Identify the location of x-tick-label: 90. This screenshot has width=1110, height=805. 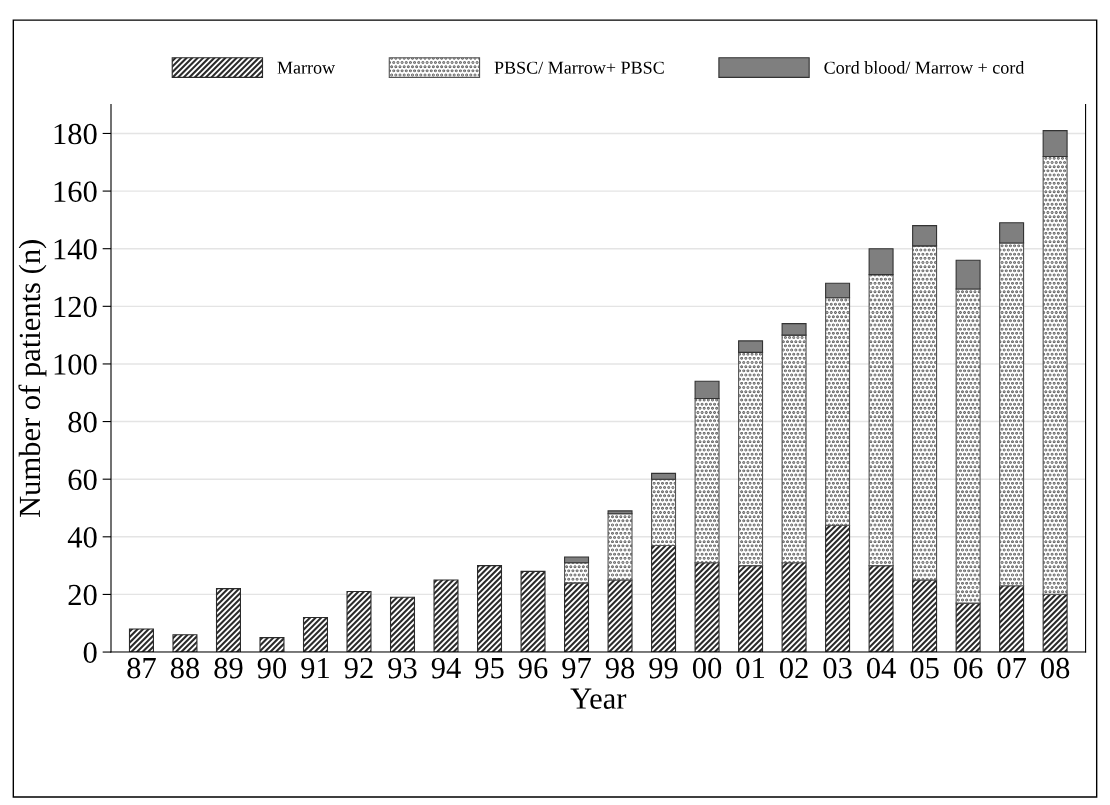
(272, 668).